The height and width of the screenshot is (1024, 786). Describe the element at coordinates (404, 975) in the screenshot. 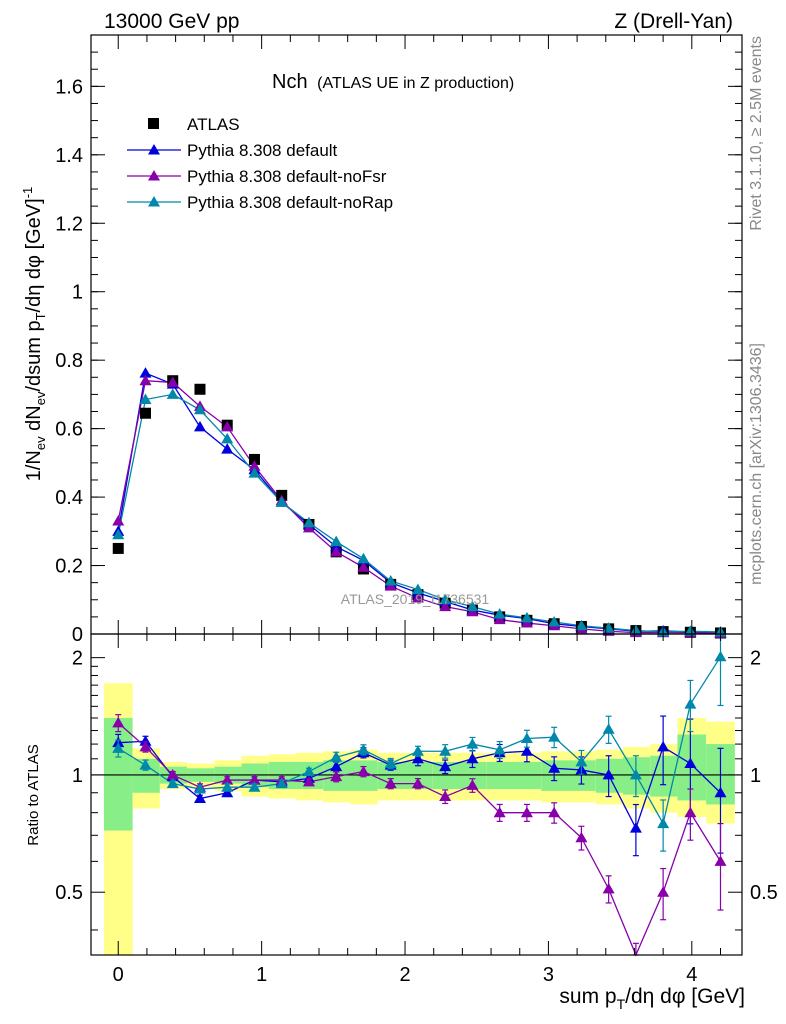

I see `x-tick-label: 2` at that location.